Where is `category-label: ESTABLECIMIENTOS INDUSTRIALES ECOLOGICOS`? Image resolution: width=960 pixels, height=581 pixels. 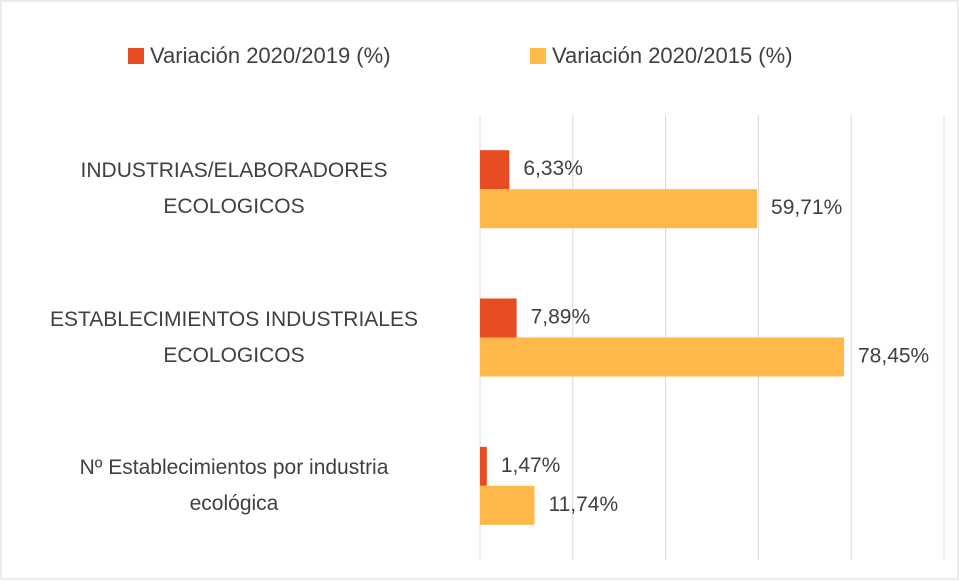
category-label: ESTABLECIMIENTOS INDUSTRIALES ECOLOGICOS is located at coordinates (234, 337).